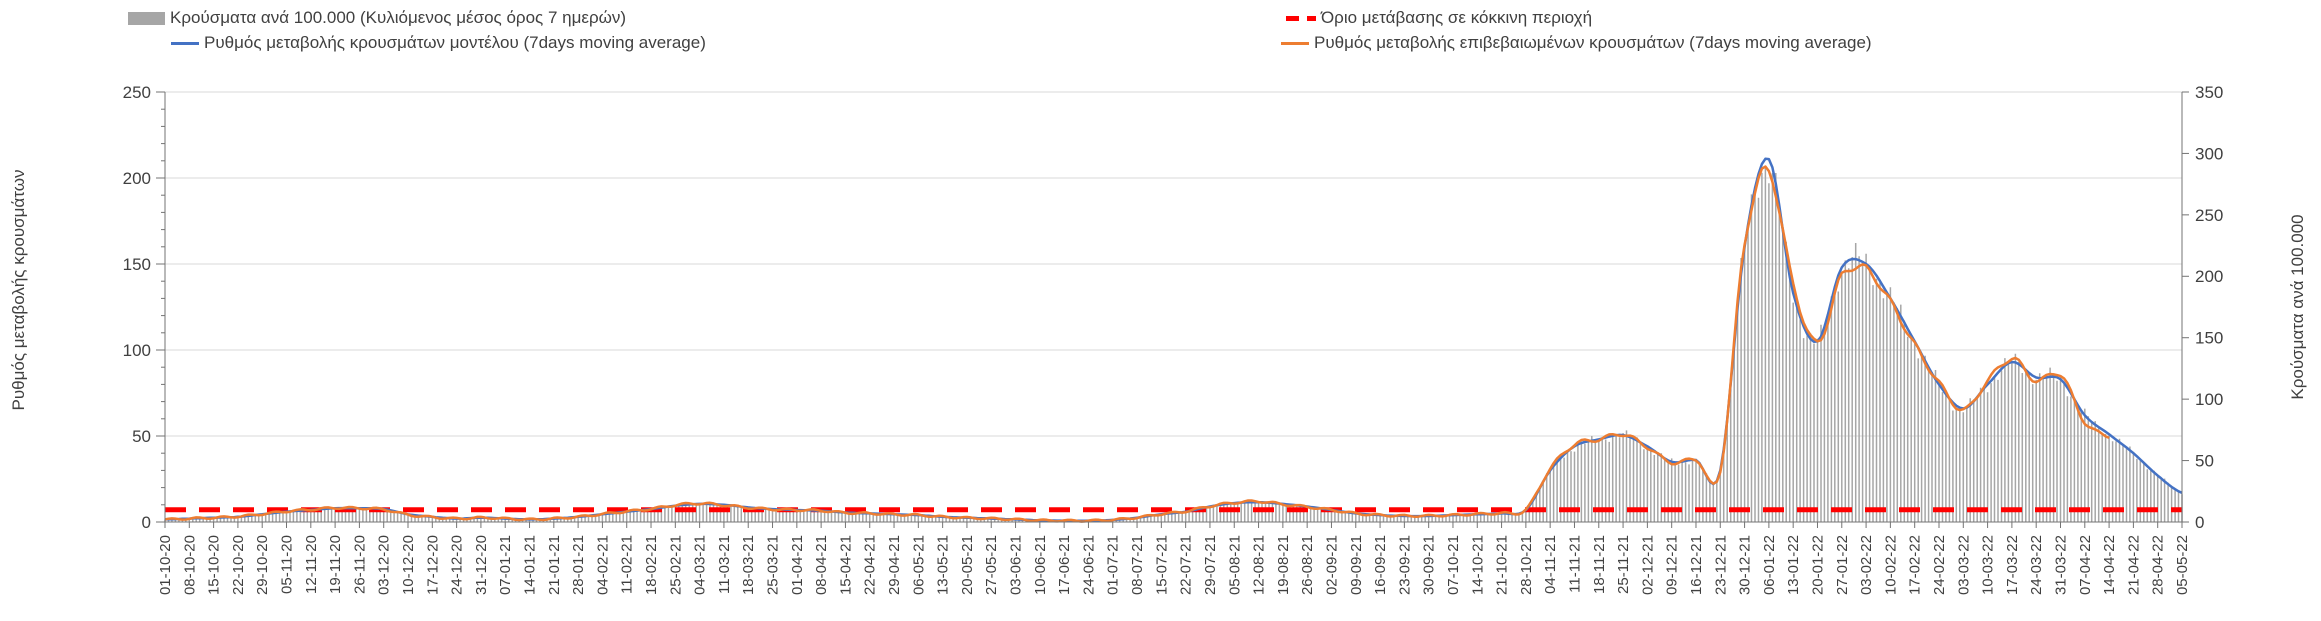  What do you see at coordinates (1963, 565) in the screenshot?
I see `x-axis-tick-label: 03-03-22` at bounding box center [1963, 565].